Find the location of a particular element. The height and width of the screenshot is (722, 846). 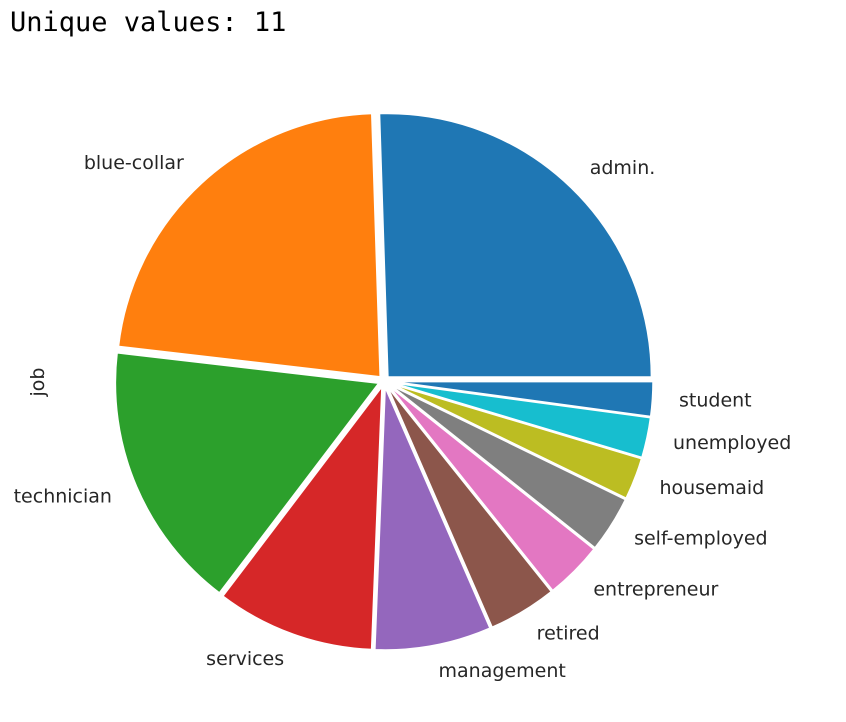

pie-slice-retired is located at coordinates (469, 506).